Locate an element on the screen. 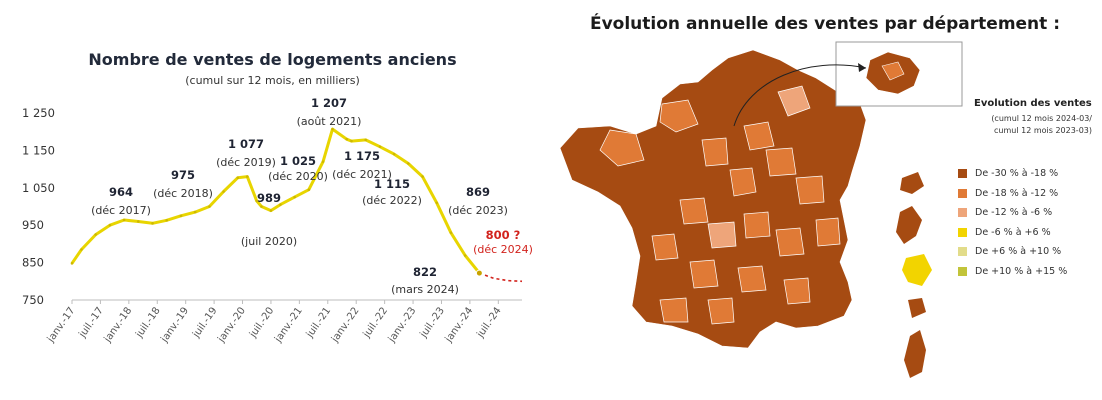 This screenshot has width=1102, height=400. idf-inset-dept is located at coordinates (893, 71).